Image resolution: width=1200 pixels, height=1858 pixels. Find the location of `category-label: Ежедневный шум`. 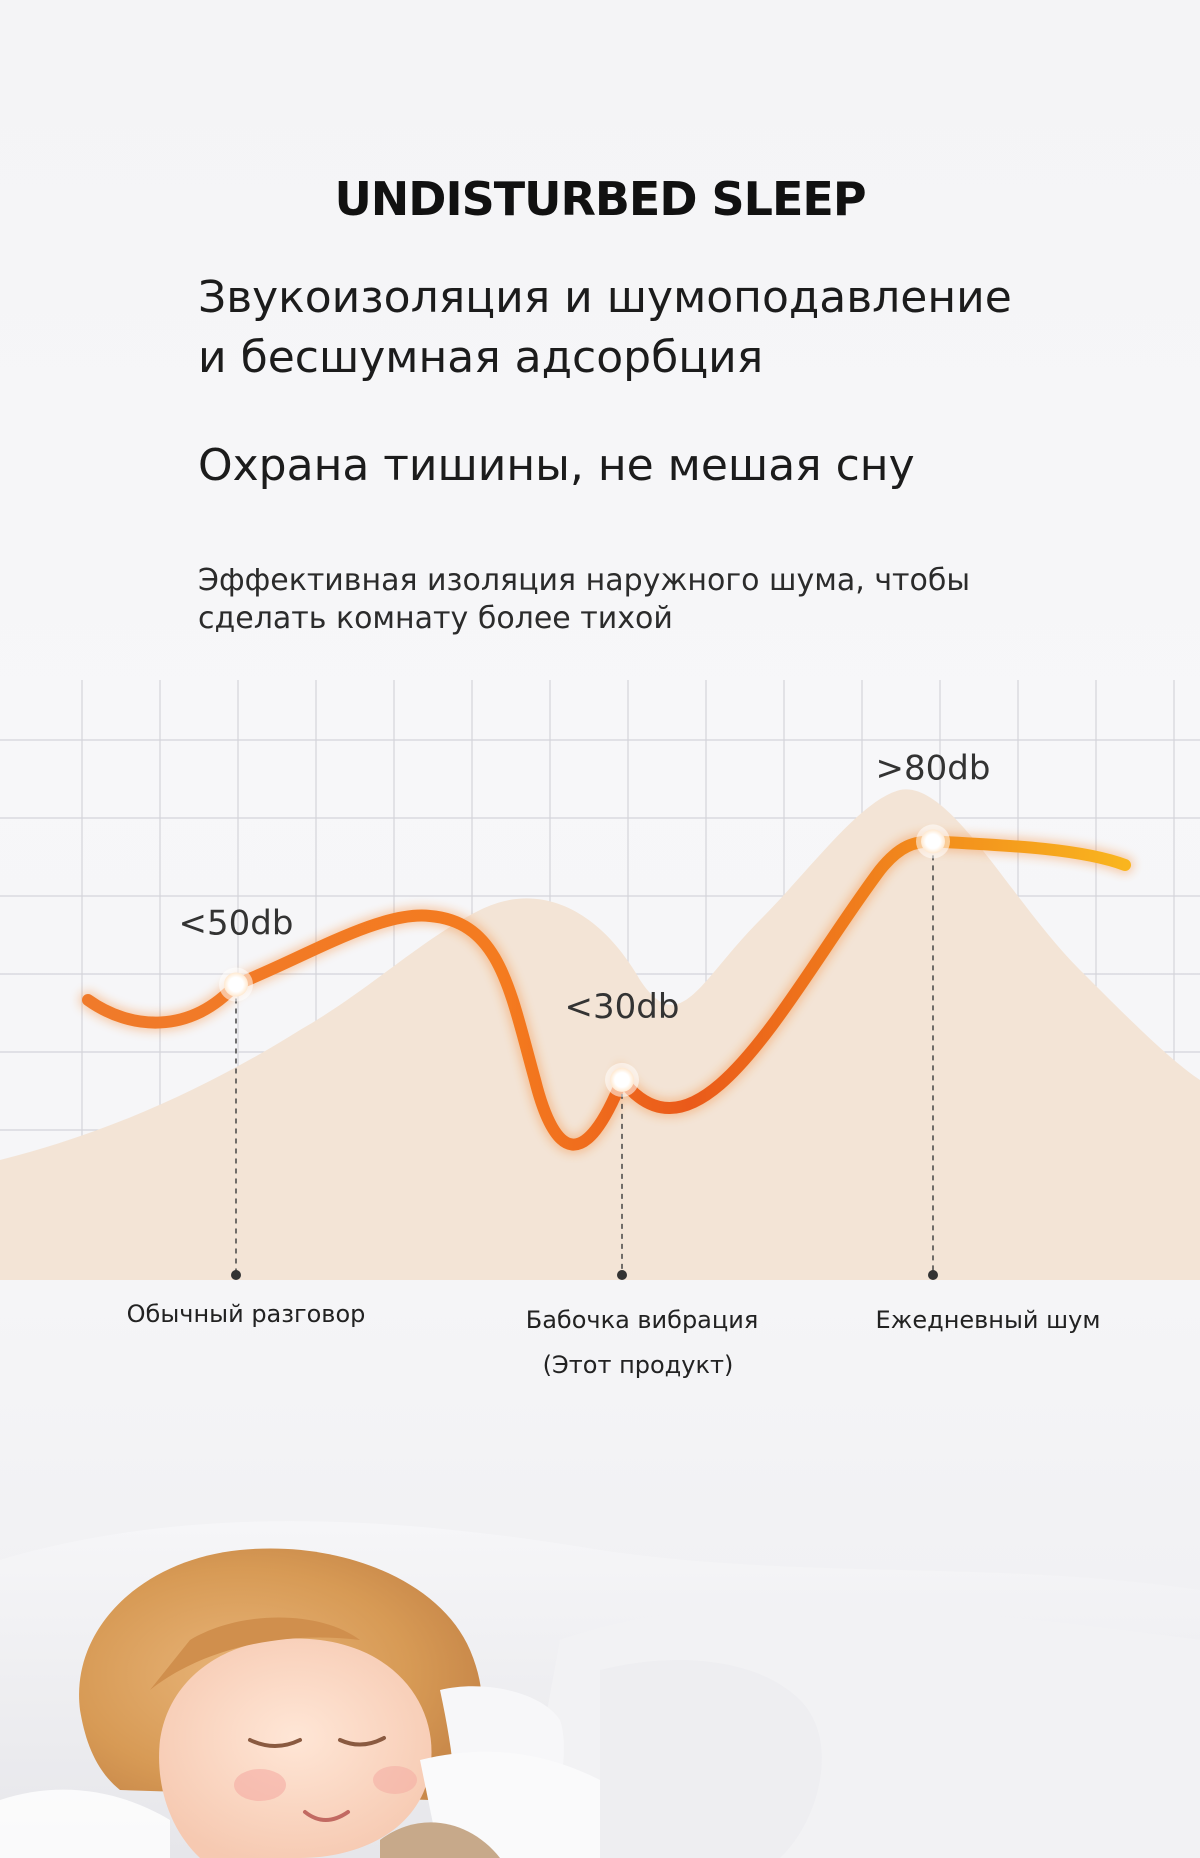

category-label: Ежедневный шум is located at coordinates (988, 1320).